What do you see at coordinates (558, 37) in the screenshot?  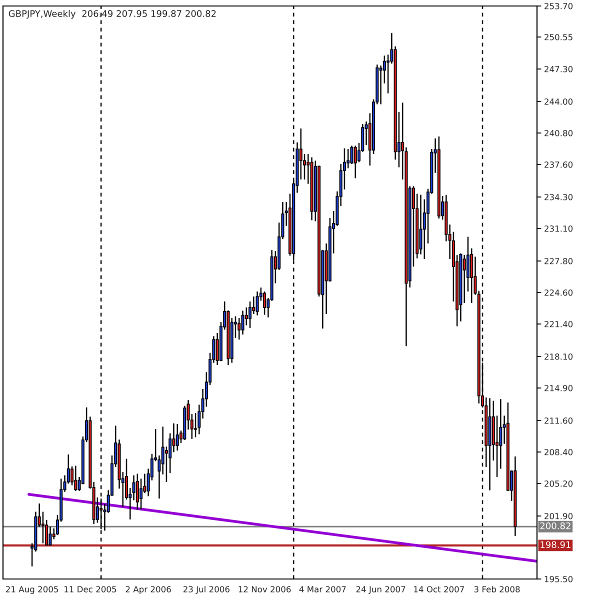 I see `y-tick-label: 250.55` at bounding box center [558, 37].